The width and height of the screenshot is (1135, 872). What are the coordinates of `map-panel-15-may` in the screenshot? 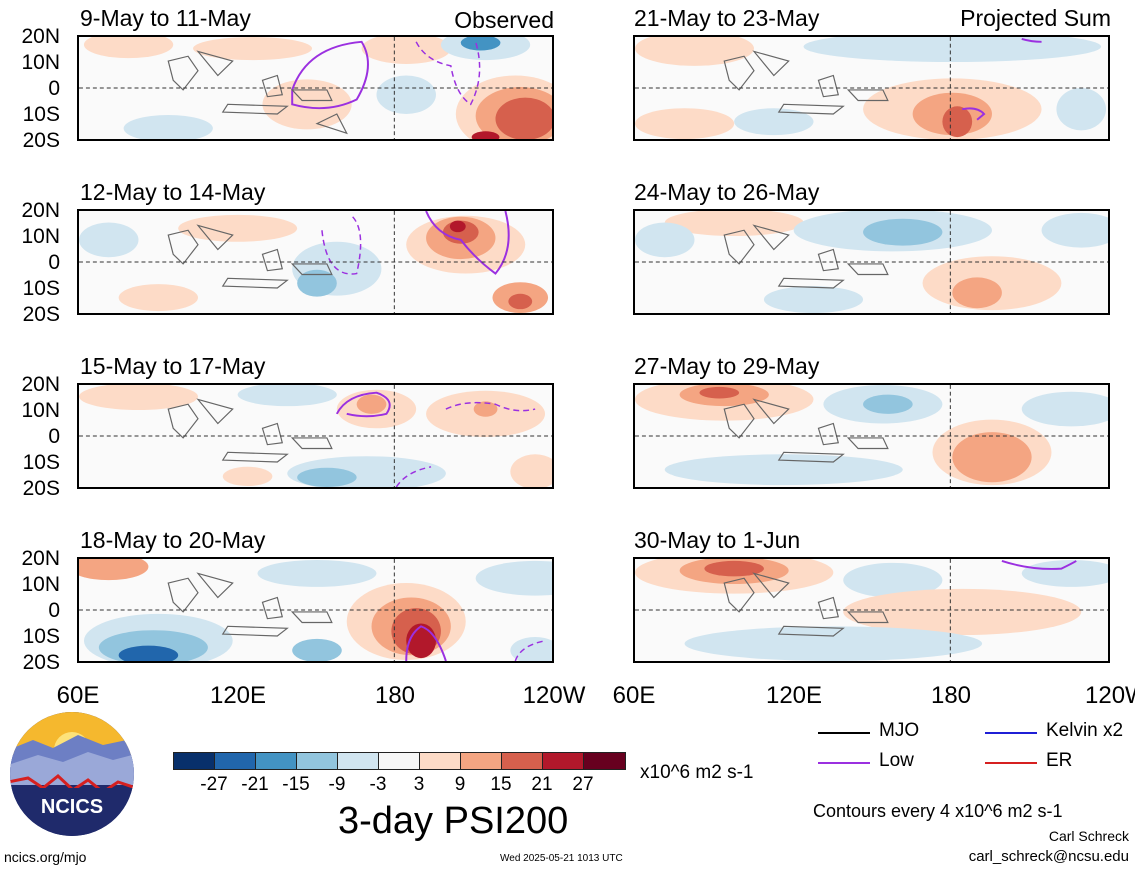 It's located at (315, 436).